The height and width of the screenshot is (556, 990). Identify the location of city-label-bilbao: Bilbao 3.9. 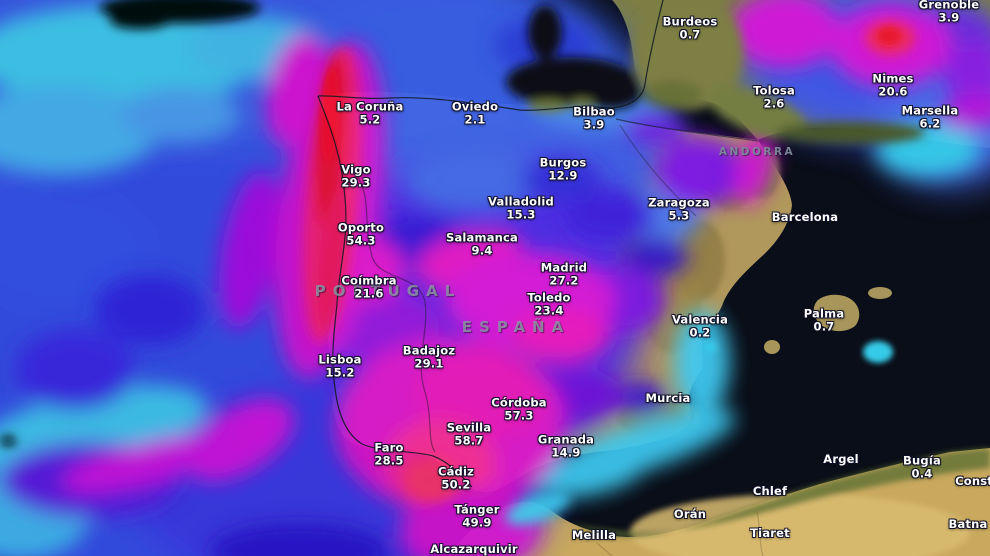
(594, 117).